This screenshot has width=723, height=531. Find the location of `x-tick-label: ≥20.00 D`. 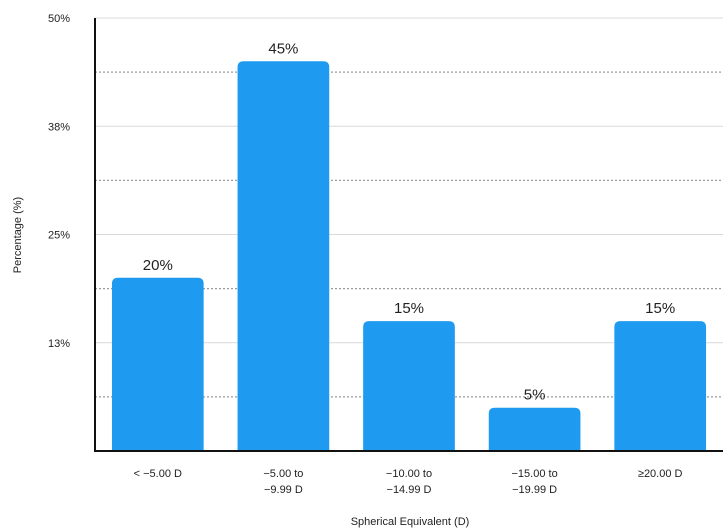

x-tick-label: ≥20.00 D is located at coordinates (660, 474).